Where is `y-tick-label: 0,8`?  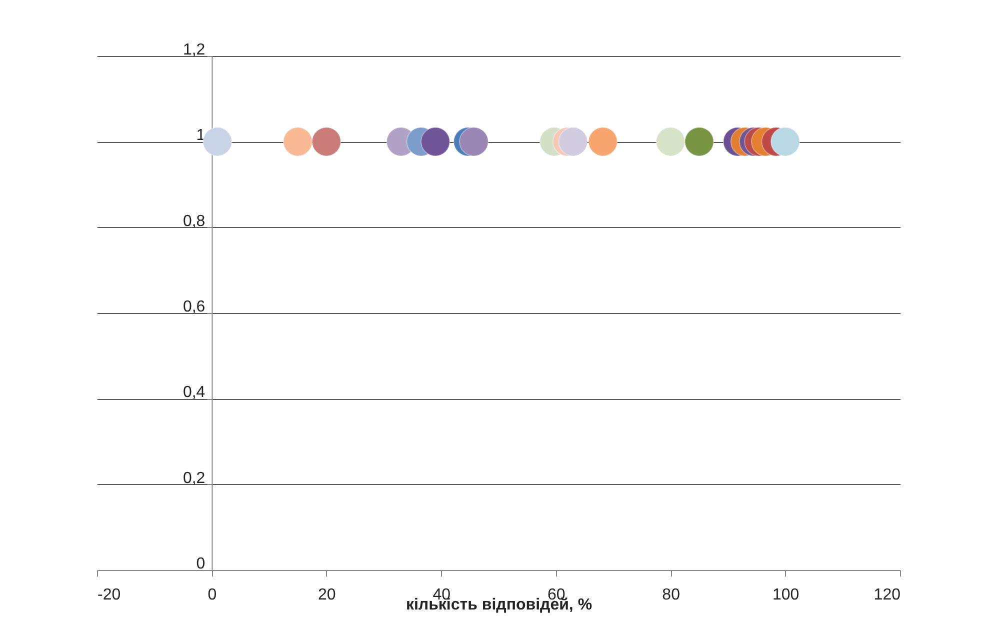 y-tick-label: 0,8 is located at coordinates (194, 221).